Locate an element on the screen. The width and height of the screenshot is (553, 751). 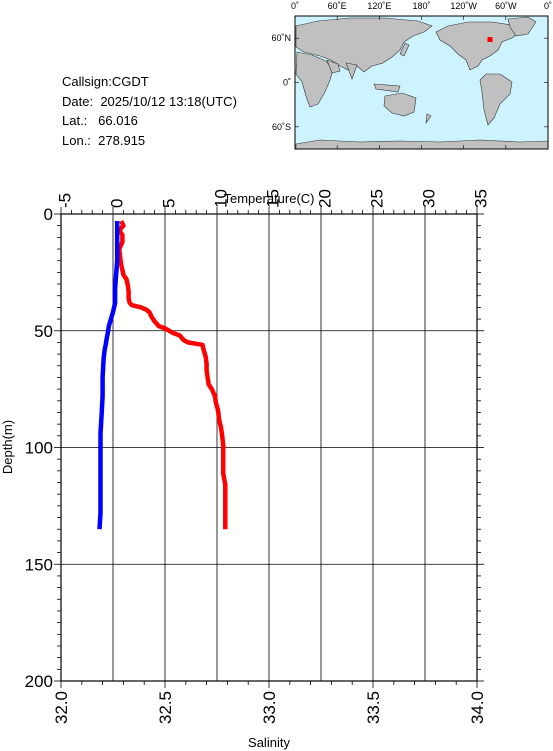
lon-value: 278.915 is located at coordinates (122, 140).